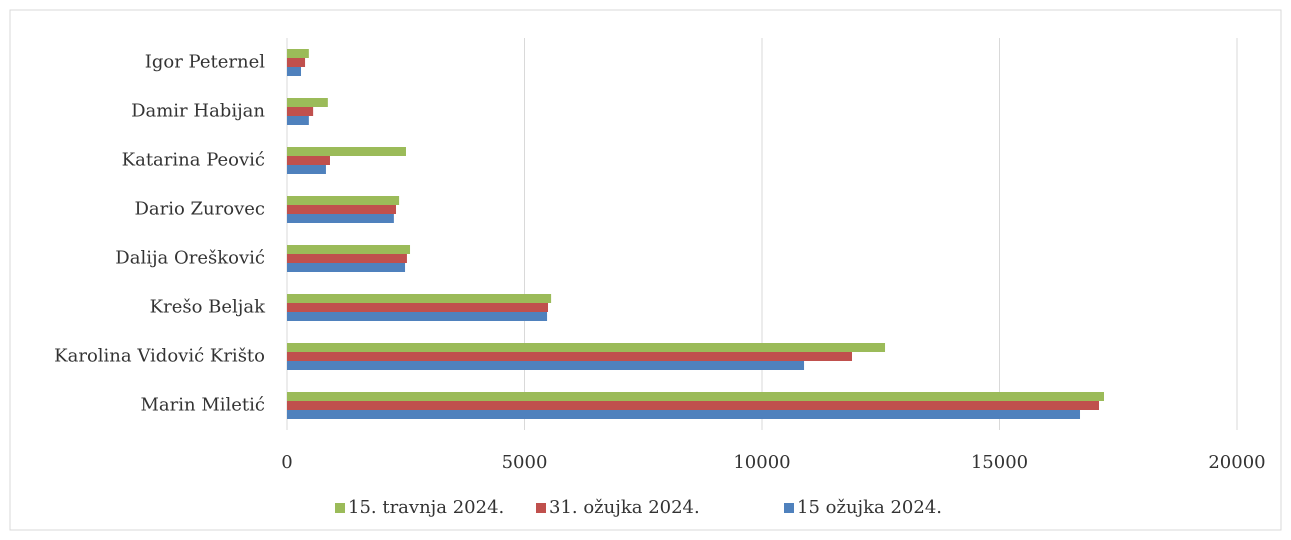 This screenshot has height=540, width=1291. I want to click on x-tick-label: 10000, so click(761, 462).